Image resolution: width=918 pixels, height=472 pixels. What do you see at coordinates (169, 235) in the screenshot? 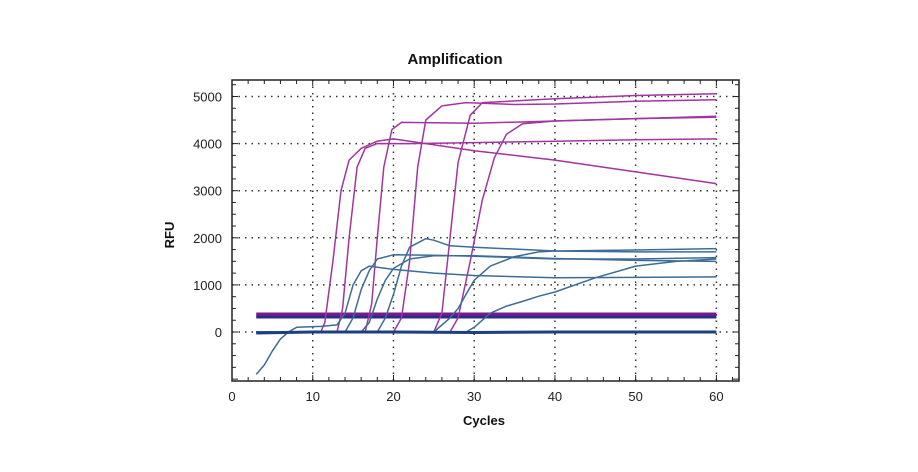
I see `y-axis-title: RFU` at bounding box center [169, 235].